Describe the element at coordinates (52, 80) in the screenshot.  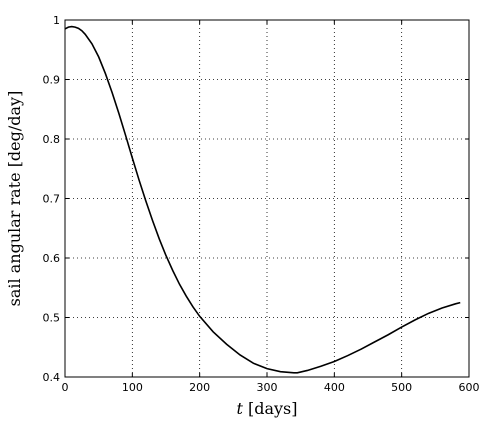
I see `y-tick-label: 0.9` at that location.